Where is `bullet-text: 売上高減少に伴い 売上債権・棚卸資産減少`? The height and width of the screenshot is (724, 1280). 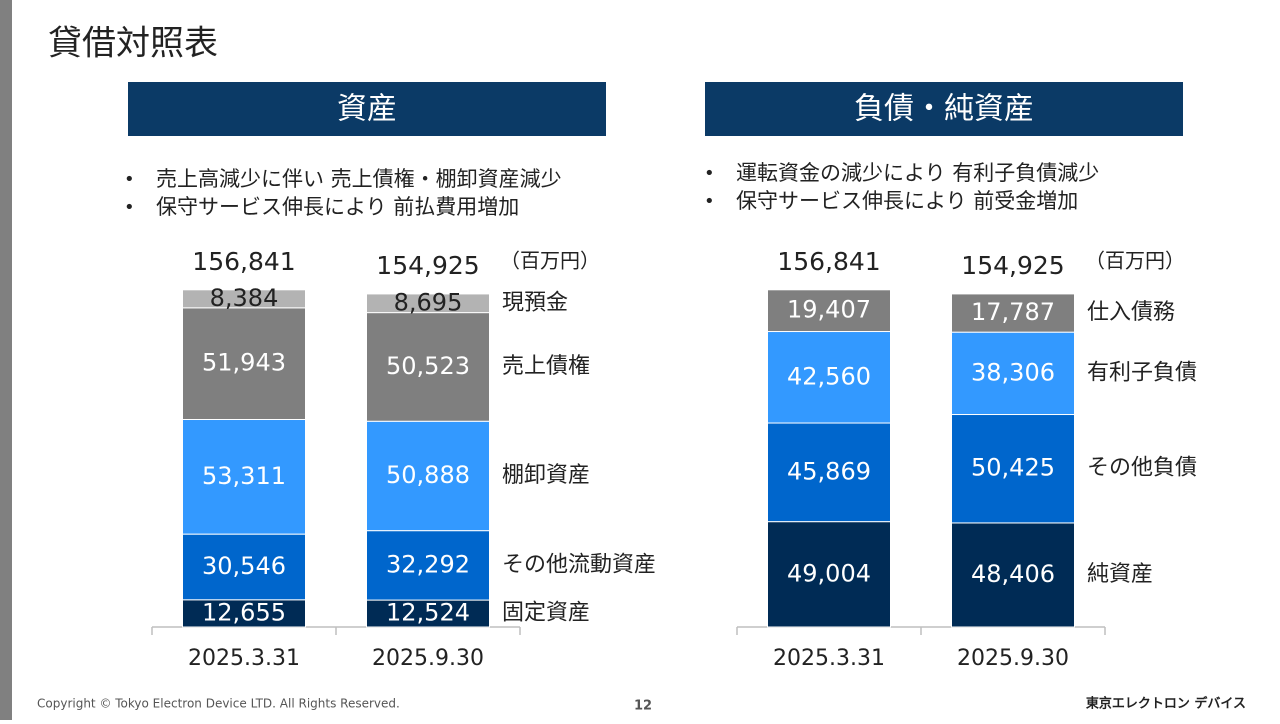
bullet-text: 売上高減少に伴い 売上債権・棚卸資産減少 is located at coordinates (359, 179).